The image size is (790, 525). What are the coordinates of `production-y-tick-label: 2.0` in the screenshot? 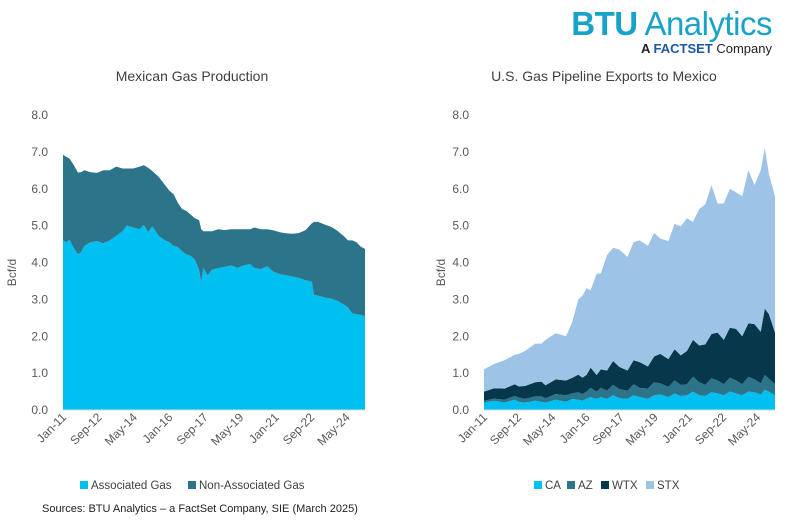 It's located at (39, 336).